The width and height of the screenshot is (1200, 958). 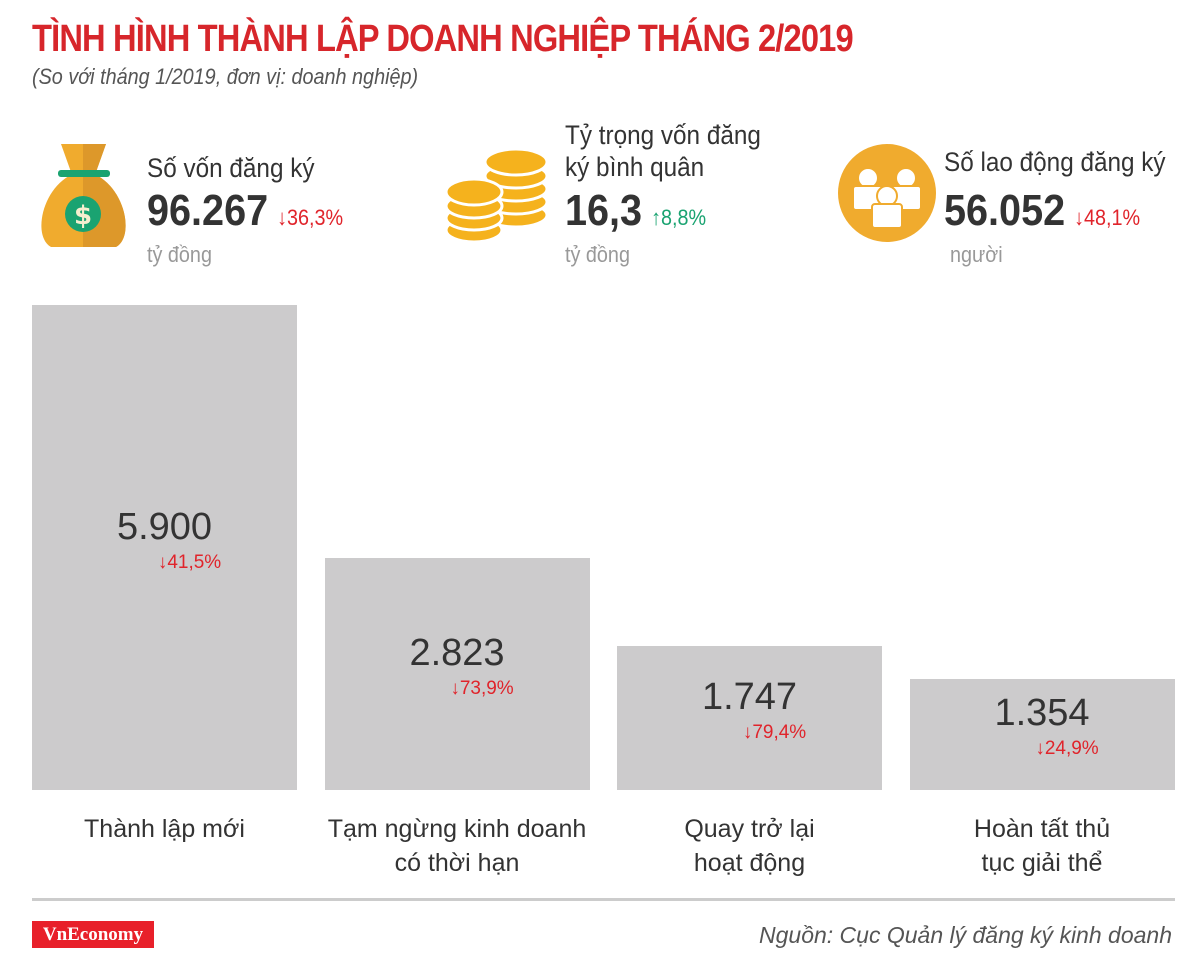 What do you see at coordinates (310, 217) in the screenshot?
I see `kpi-change: ↓36,3%` at bounding box center [310, 217].